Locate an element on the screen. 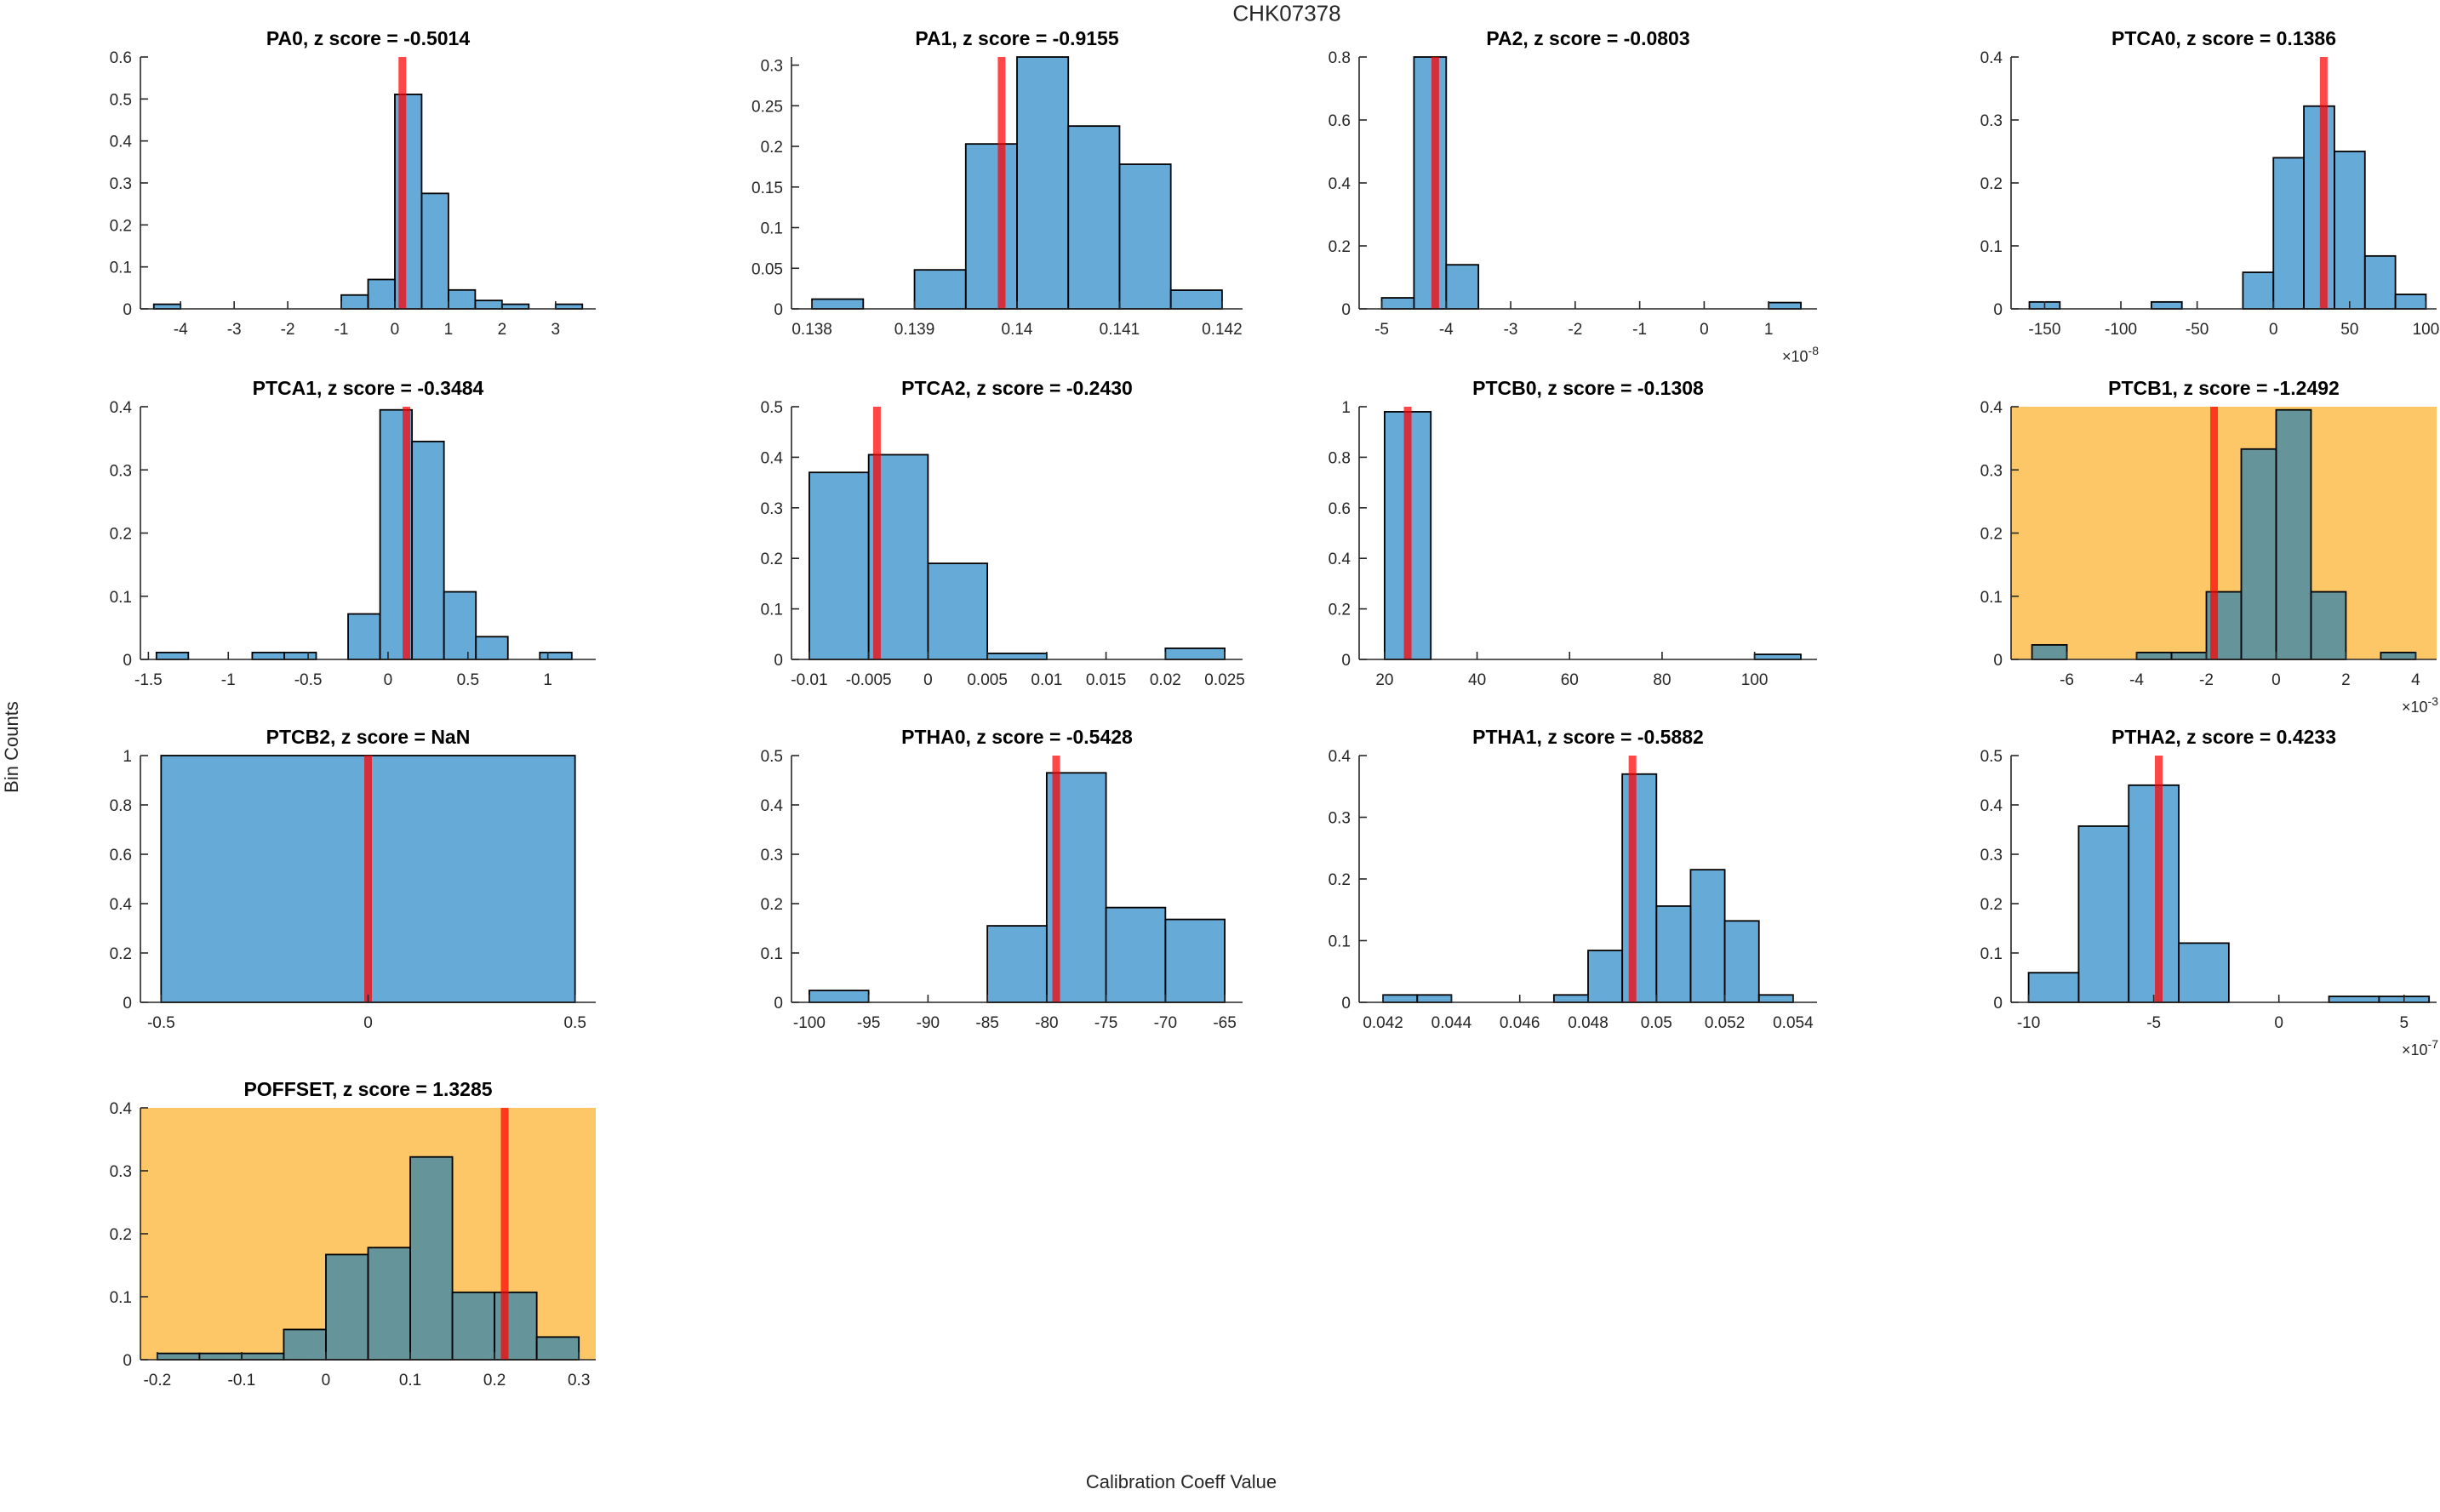 The image size is (2440, 1512). x-tick-label: 0.02 is located at coordinates (1165, 680).